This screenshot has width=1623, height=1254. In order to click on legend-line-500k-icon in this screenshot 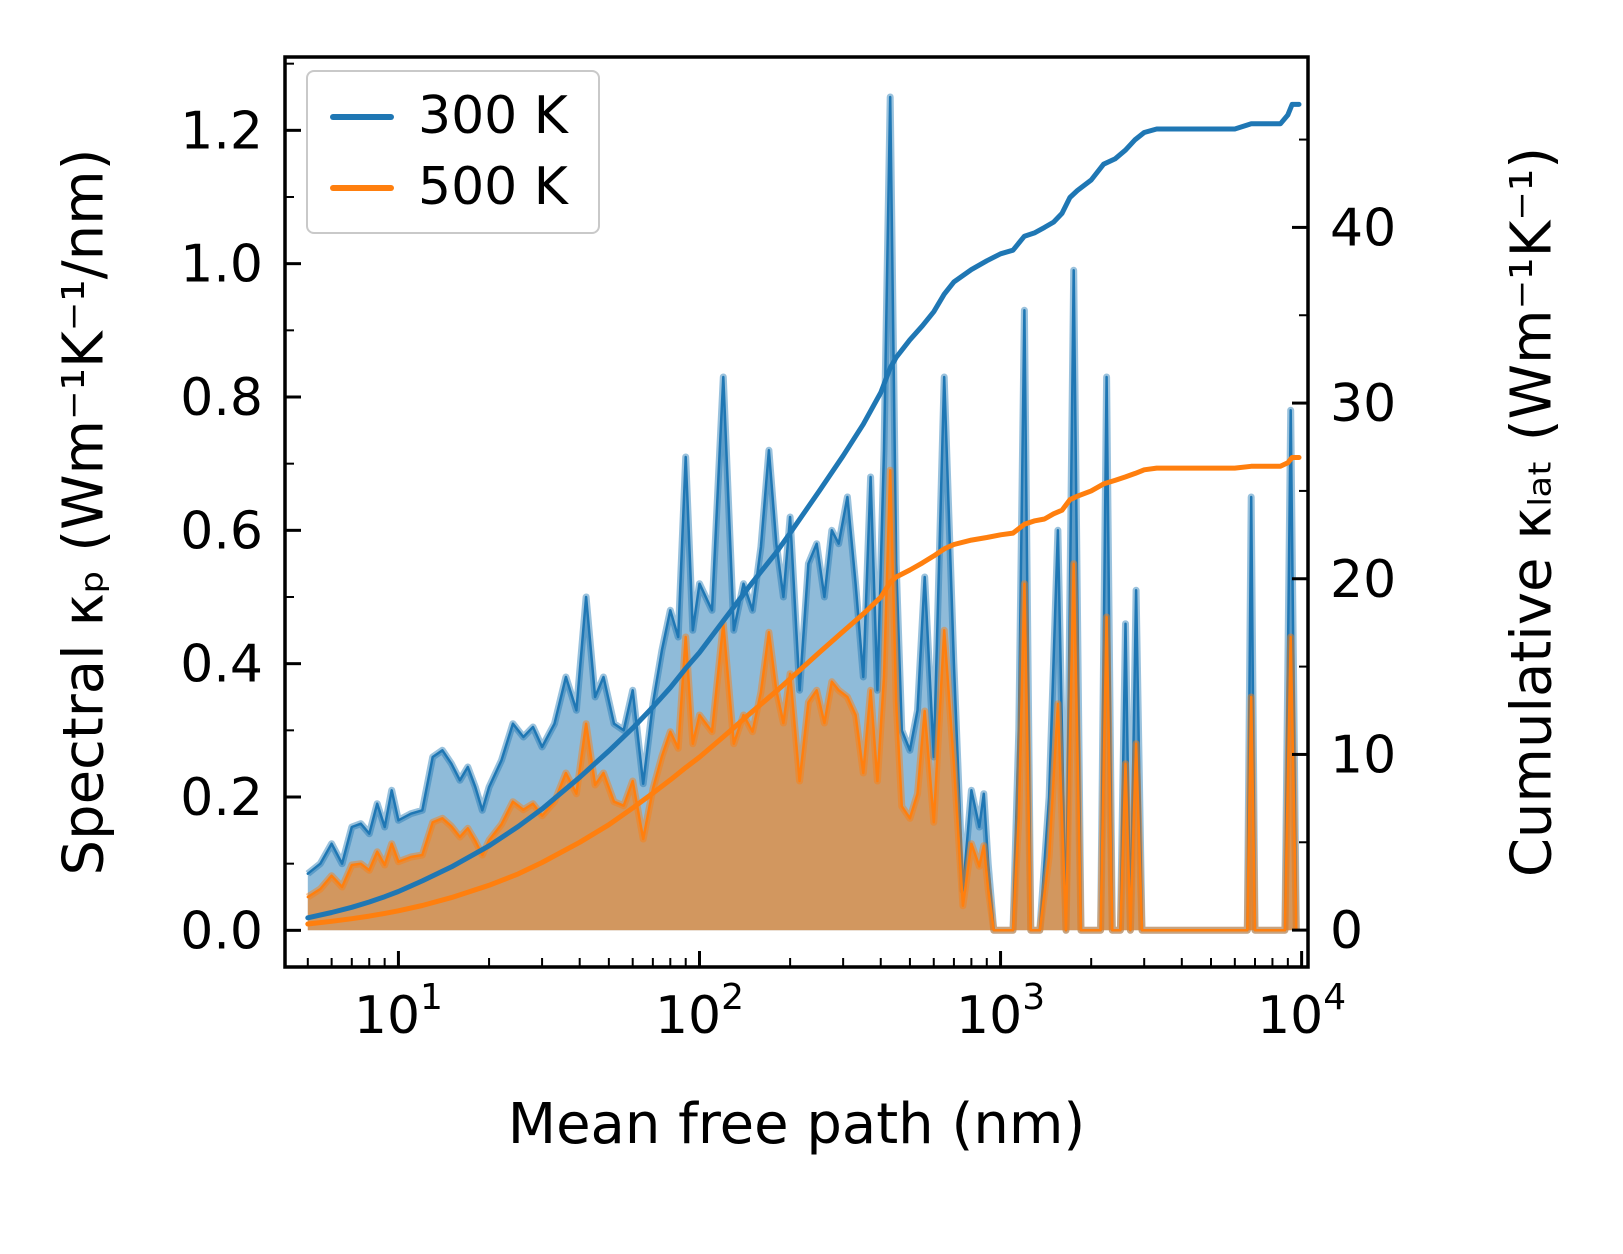, I will do `click(362, 187)`.